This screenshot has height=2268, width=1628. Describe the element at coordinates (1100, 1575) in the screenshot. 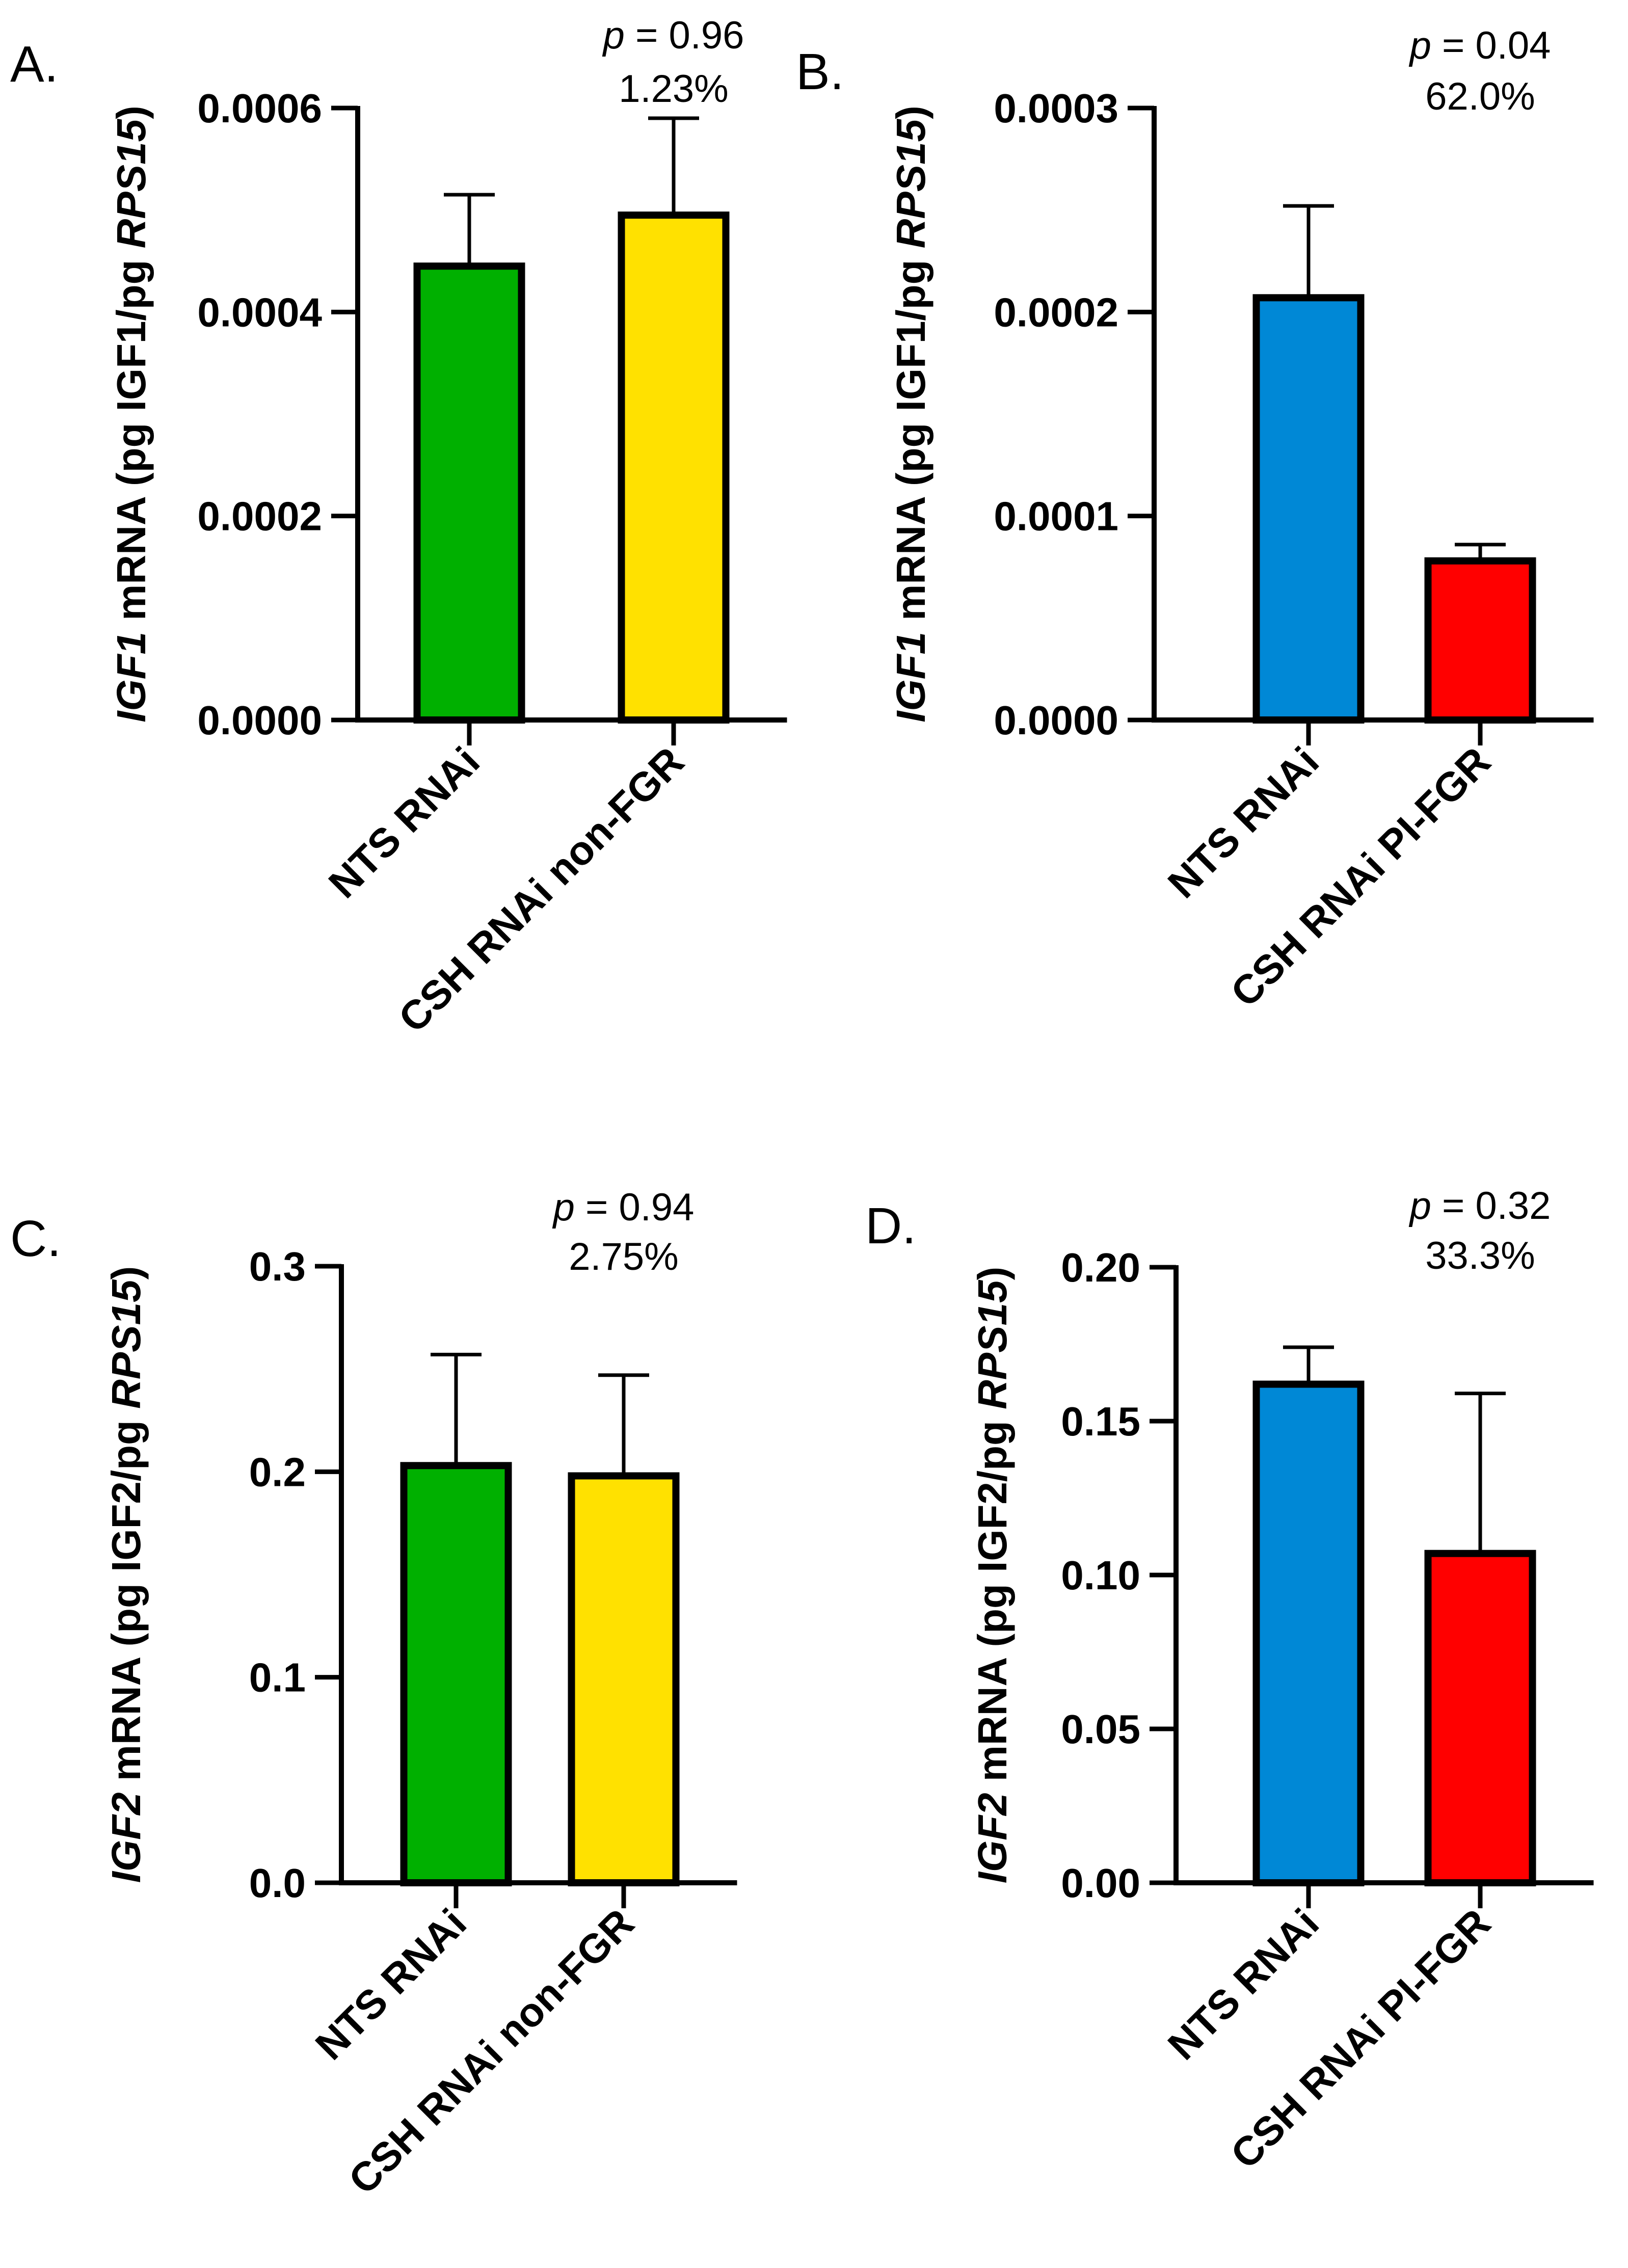

I see `y-tick-label: 0.10` at that location.